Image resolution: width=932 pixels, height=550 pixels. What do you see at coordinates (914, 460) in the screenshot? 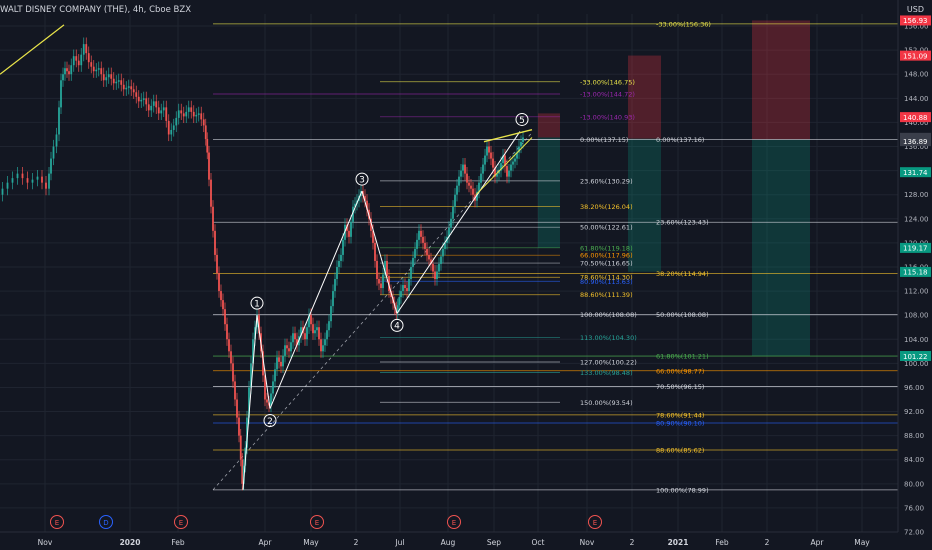
I see `price-tick-label: 84.00` at bounding box center [914, 460].